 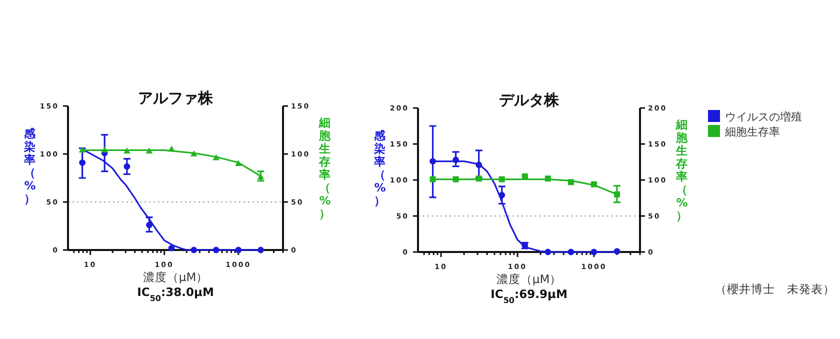 What do you see at coordinates (175, 293) in the screenshot?
I see `text: IC$_{50}$:38.0μM` at bounding box center [175, 293].